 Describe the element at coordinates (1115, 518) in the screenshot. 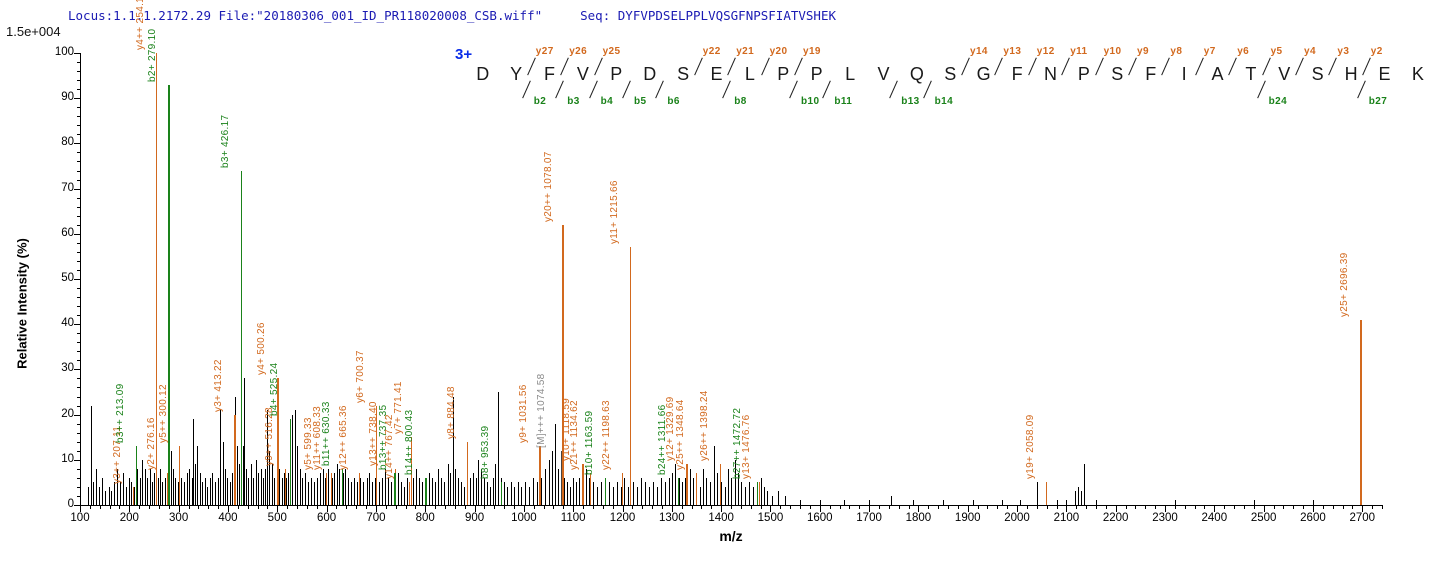

I see `x-tick-label: 2200` at that location.